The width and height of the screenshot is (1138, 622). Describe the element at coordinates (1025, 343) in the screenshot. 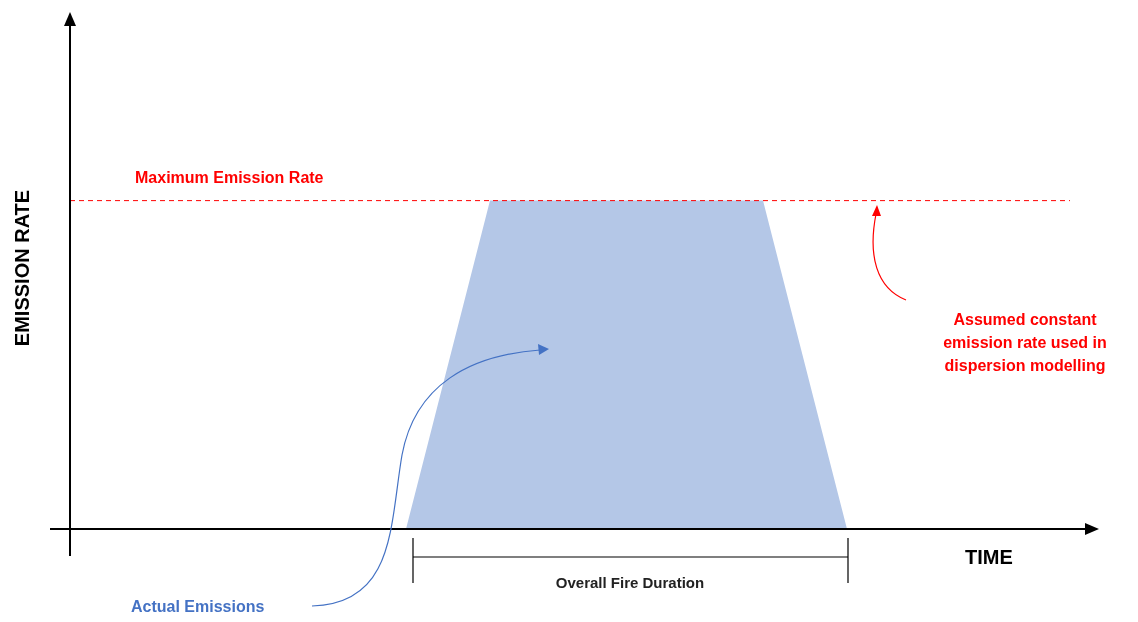

I see `annotation: Assumed constant emission rate used in dispersion modelling` at that location.